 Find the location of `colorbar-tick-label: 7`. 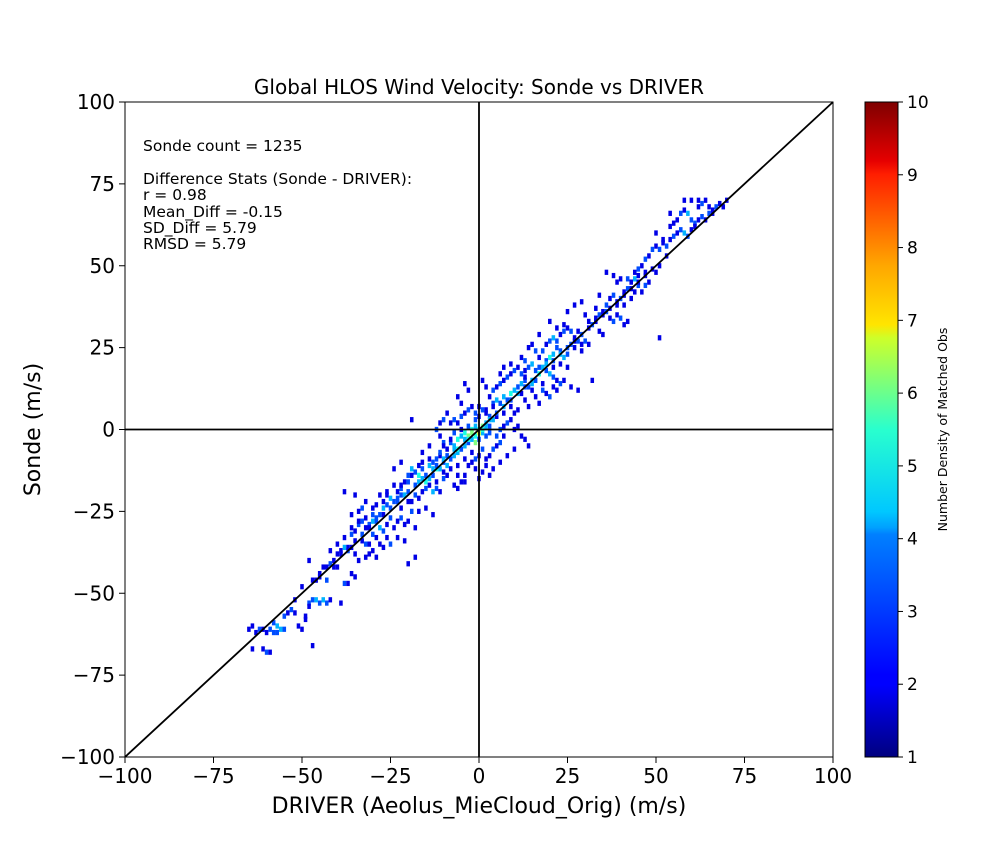

colorbar-tick-label: 7 is located at coordinates (912, 321).